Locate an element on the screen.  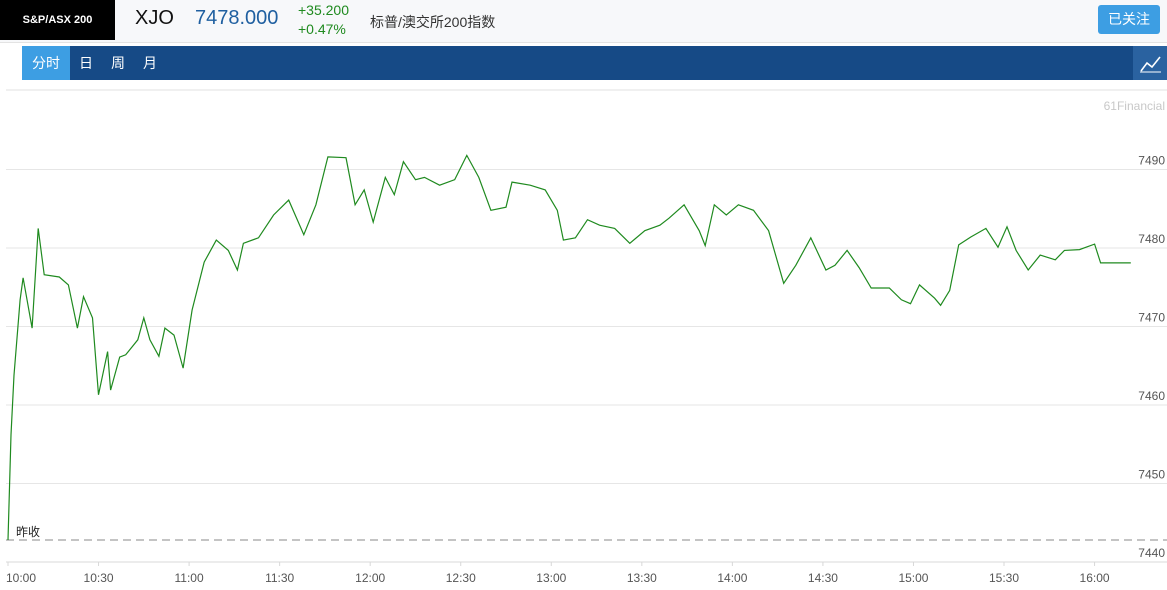
header is located at coordinates (583, 21).